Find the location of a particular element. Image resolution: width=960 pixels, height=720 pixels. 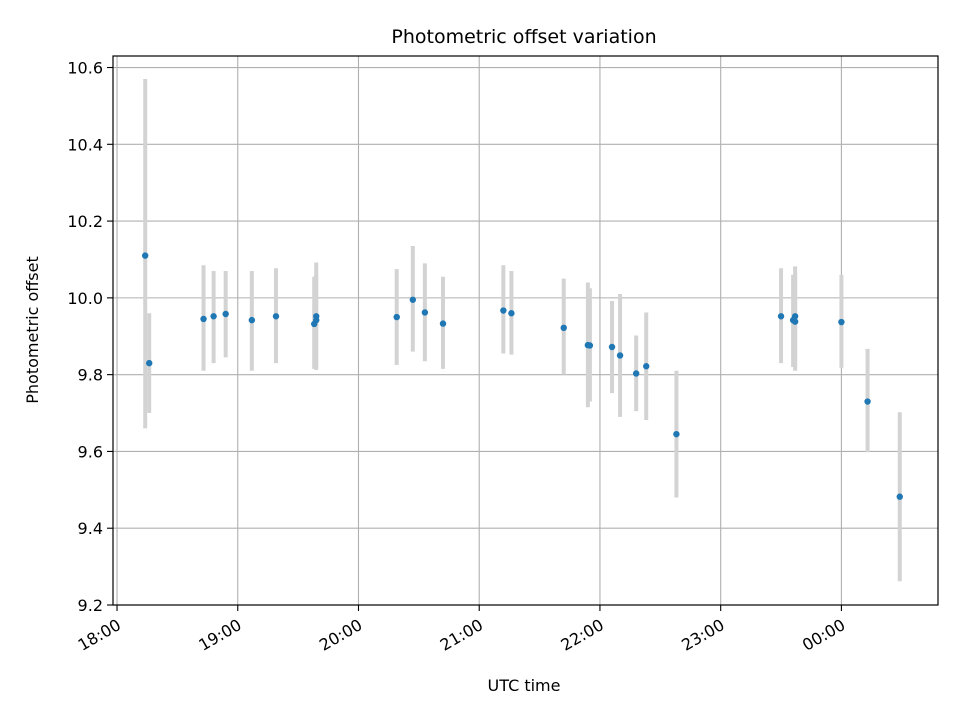

y-tick-label: 9.4 is located at coordinates (90, 528).